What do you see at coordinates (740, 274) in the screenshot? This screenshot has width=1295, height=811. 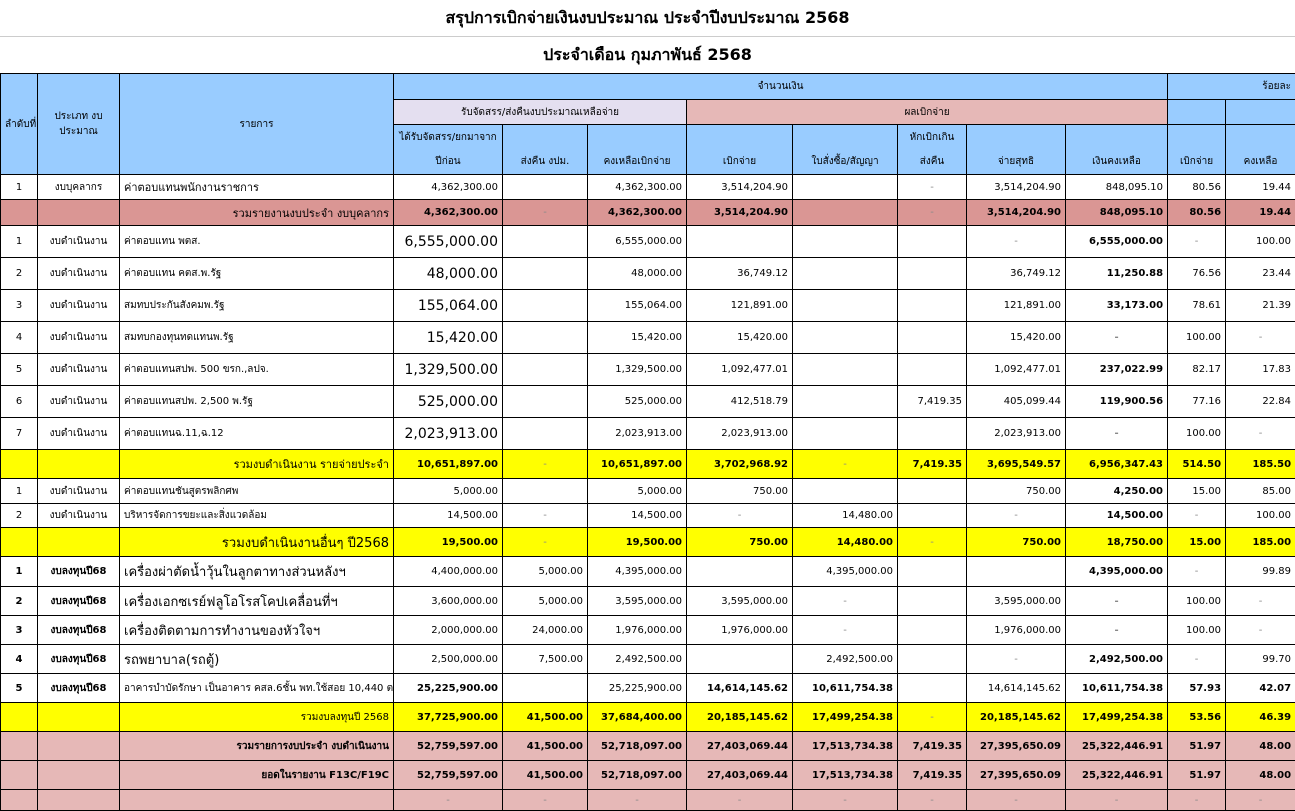 I see `cell-value: 36,749.12` at bounding box center [740, 274].